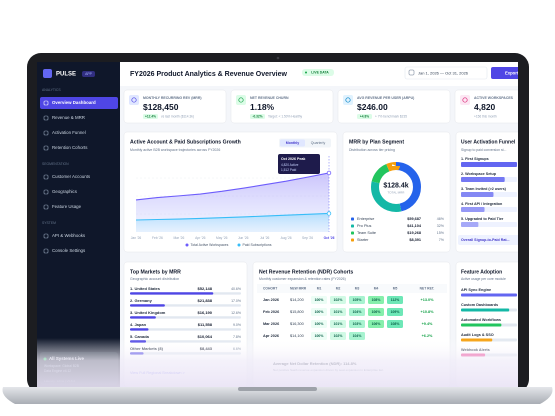 The height and width of the screenshot is (416, 555). I want to click on x-tick-label: Jul '26, so click(265, 238).